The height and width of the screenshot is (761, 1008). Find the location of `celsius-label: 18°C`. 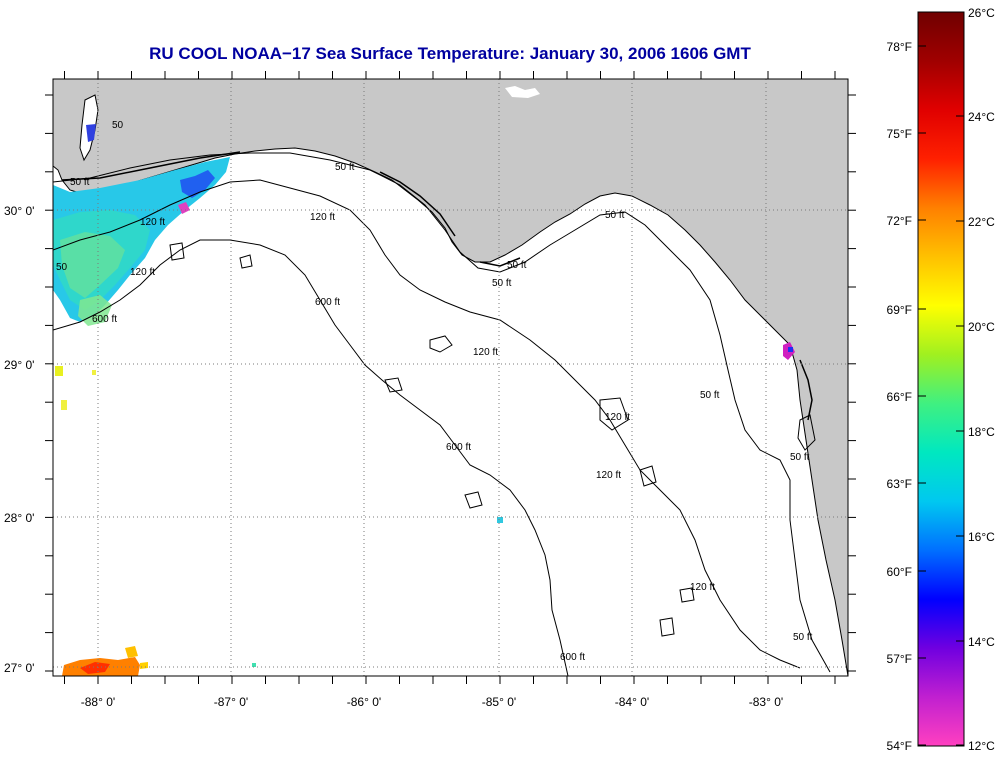

celsius-label: 18°C is located at coordinates (981, 432).